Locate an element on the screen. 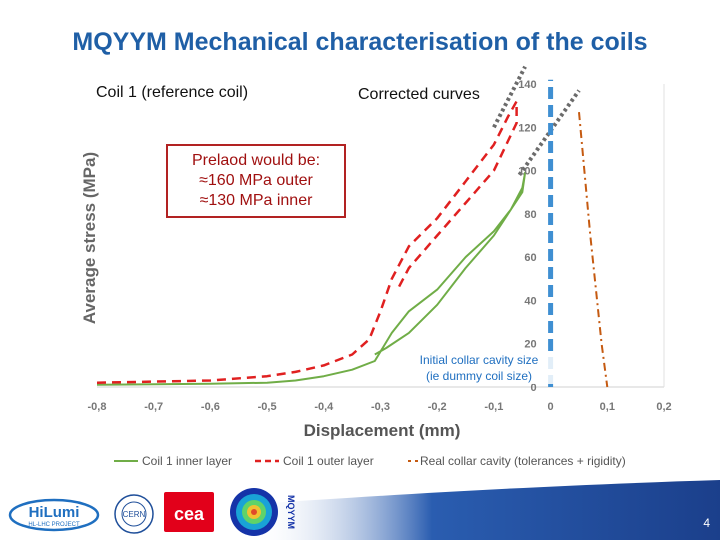 The height and width of the screenshot is (543, 720). x-tick-label: -0,1 is located at coordinates (493, 407).